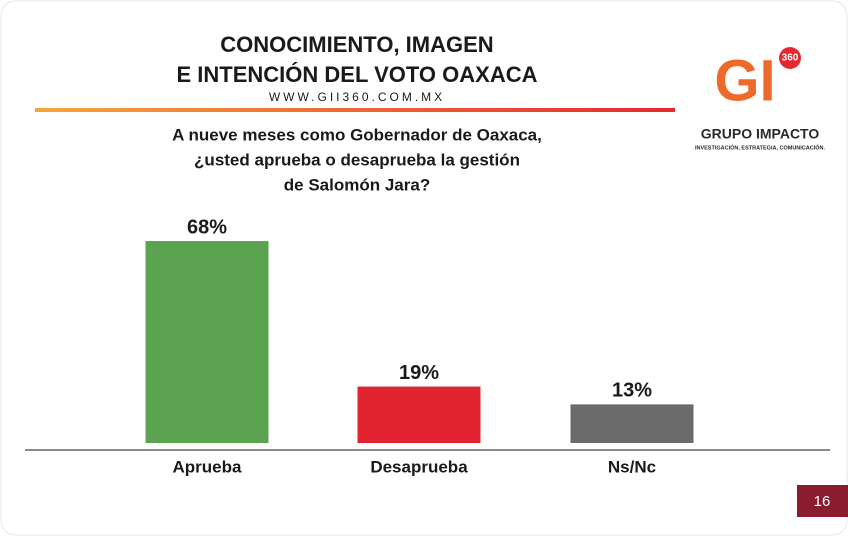 The height and width of the screenshot is (536, 848). What do you see at coordinates (632, 391) in the screenshot?
I see `value-label: 13%` at bounding box center [632, 391].